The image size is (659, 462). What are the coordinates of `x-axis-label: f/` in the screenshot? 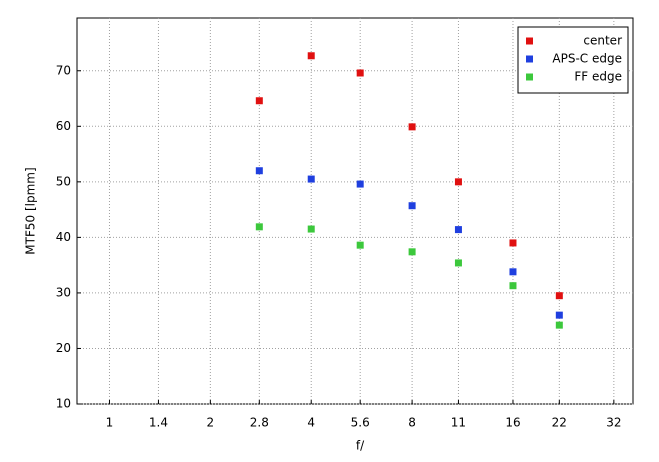 It's located at (360, 446).